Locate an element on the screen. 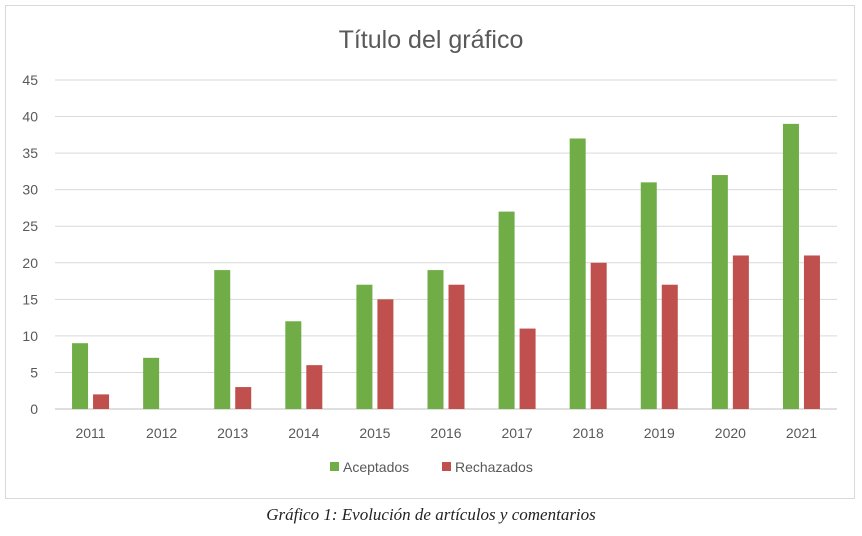 The width and height of the screenshot is (862, 536). x-tick-label: 2018 is located at coordinates (588, 433).